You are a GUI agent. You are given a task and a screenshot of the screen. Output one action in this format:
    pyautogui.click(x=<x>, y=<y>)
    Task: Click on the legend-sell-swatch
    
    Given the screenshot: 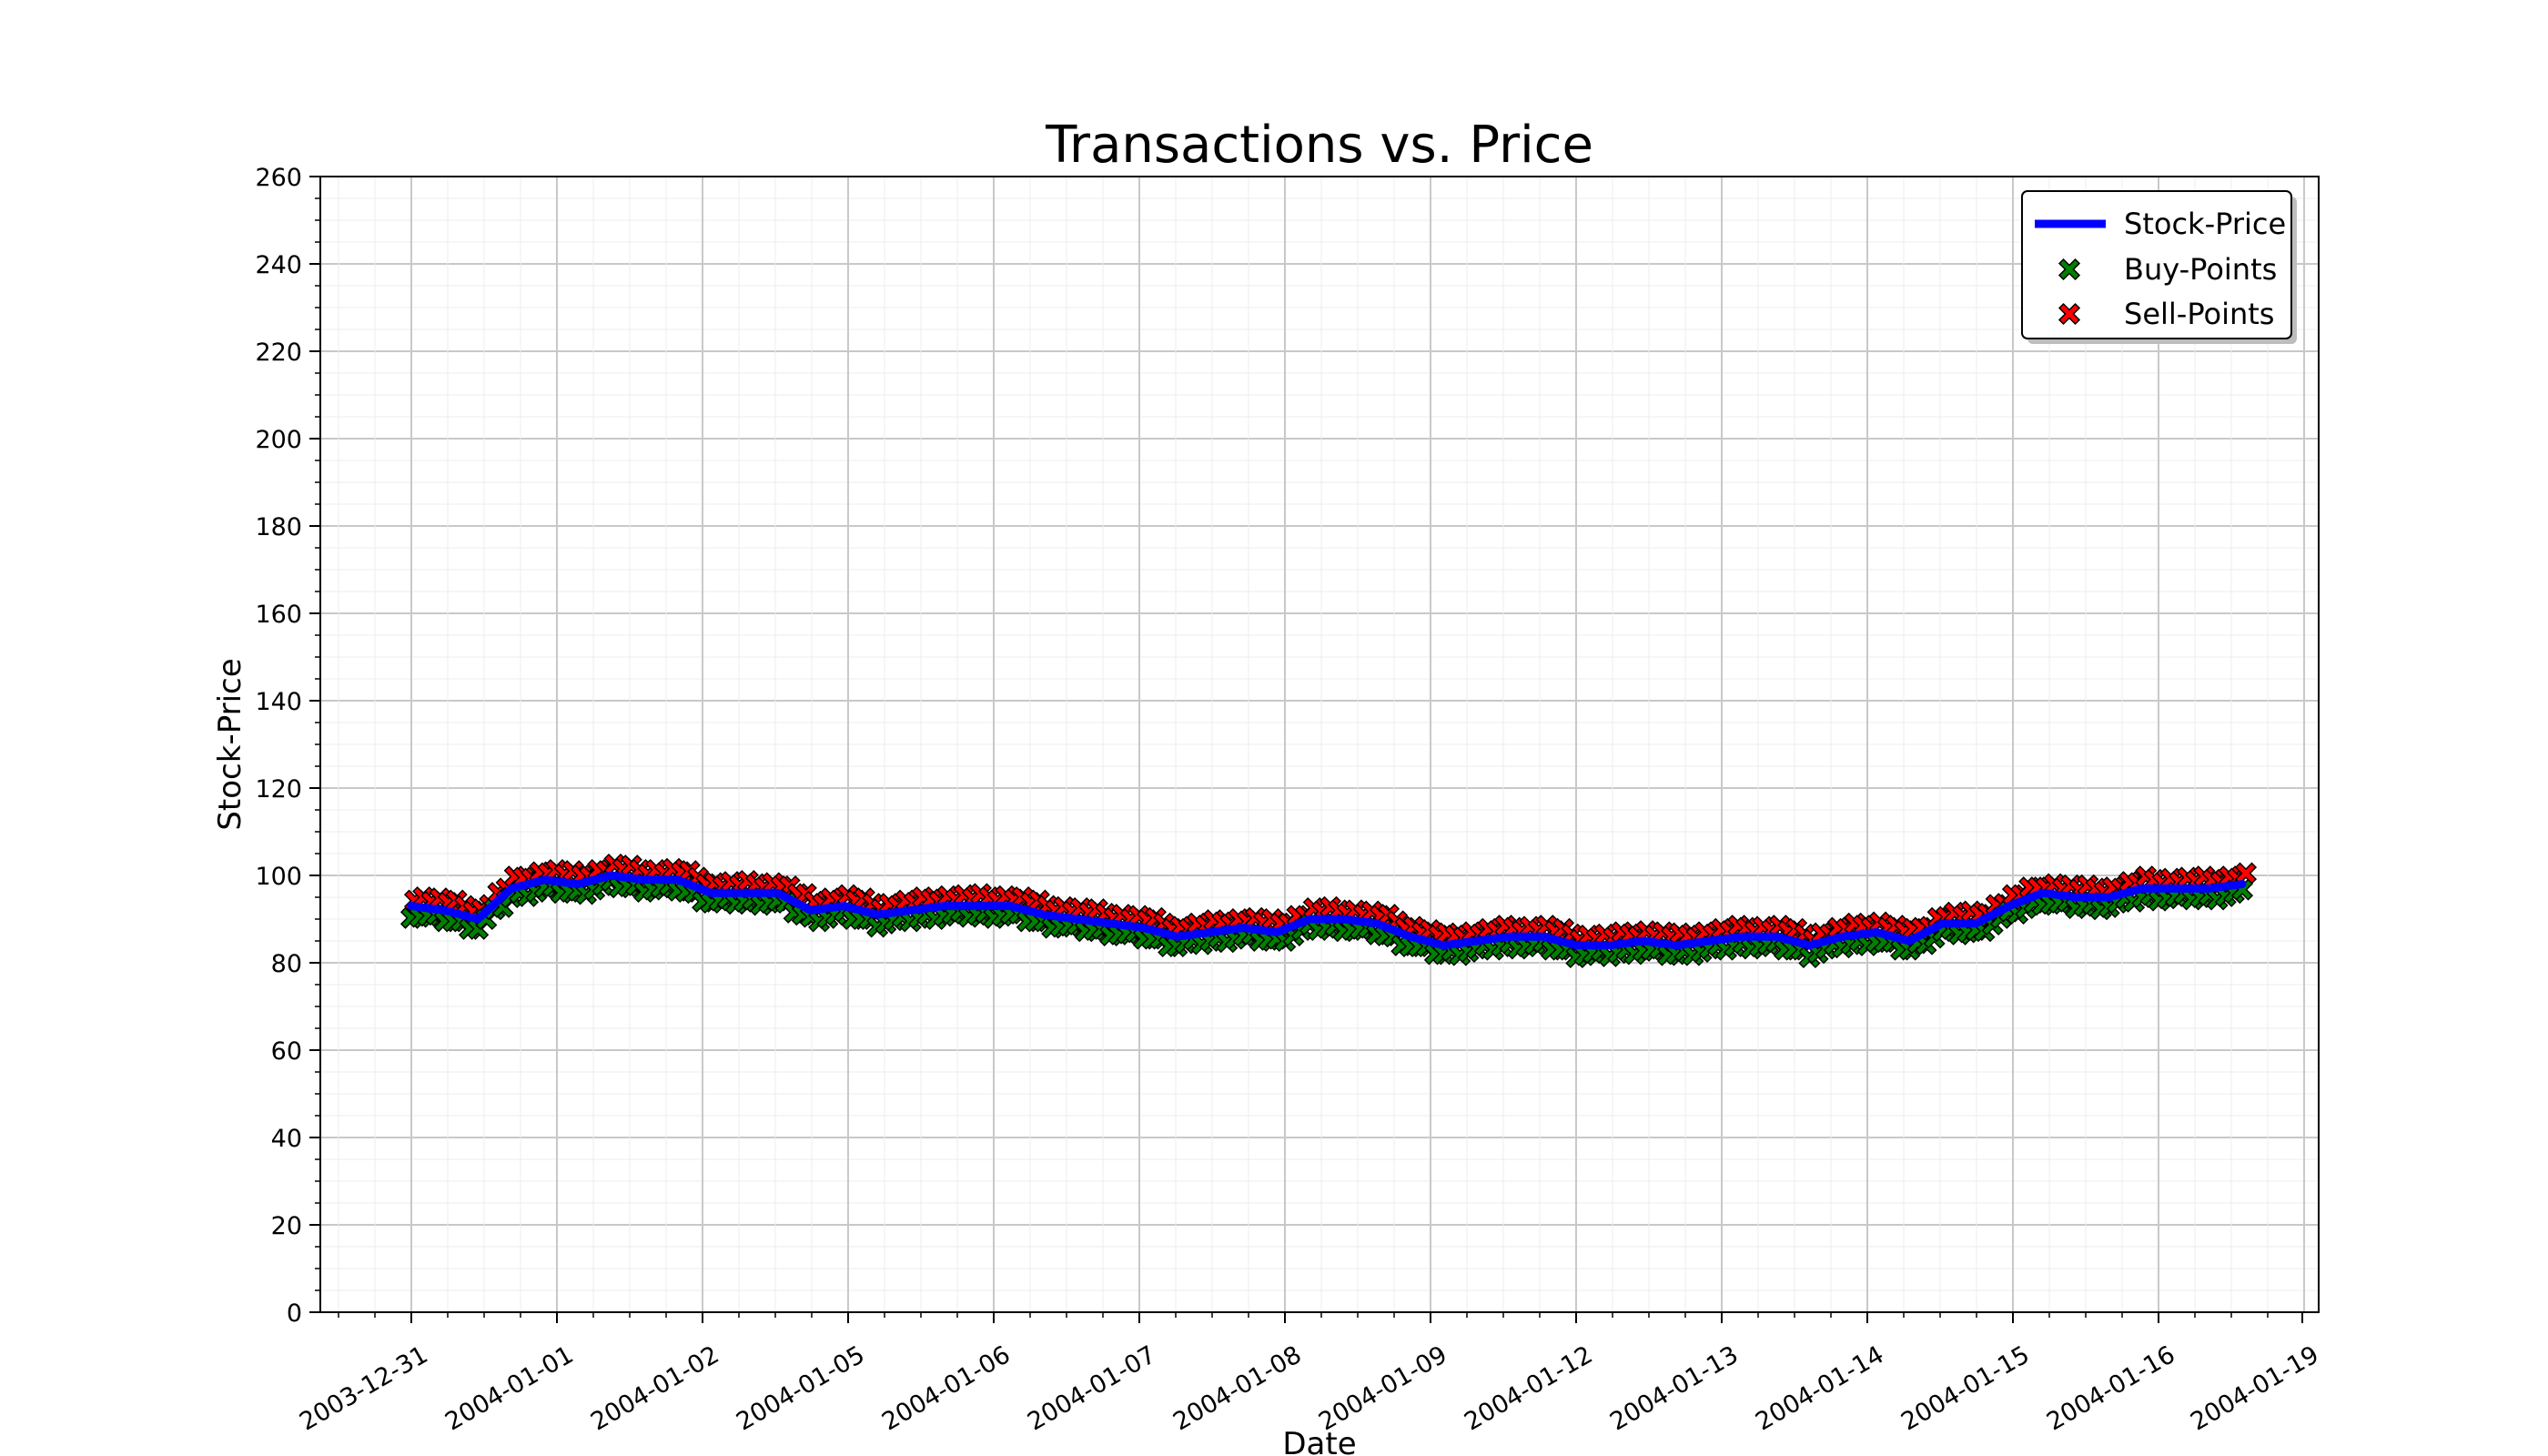 What is the action you would take?
    pyautogui.click(x=2069, y=314)
    